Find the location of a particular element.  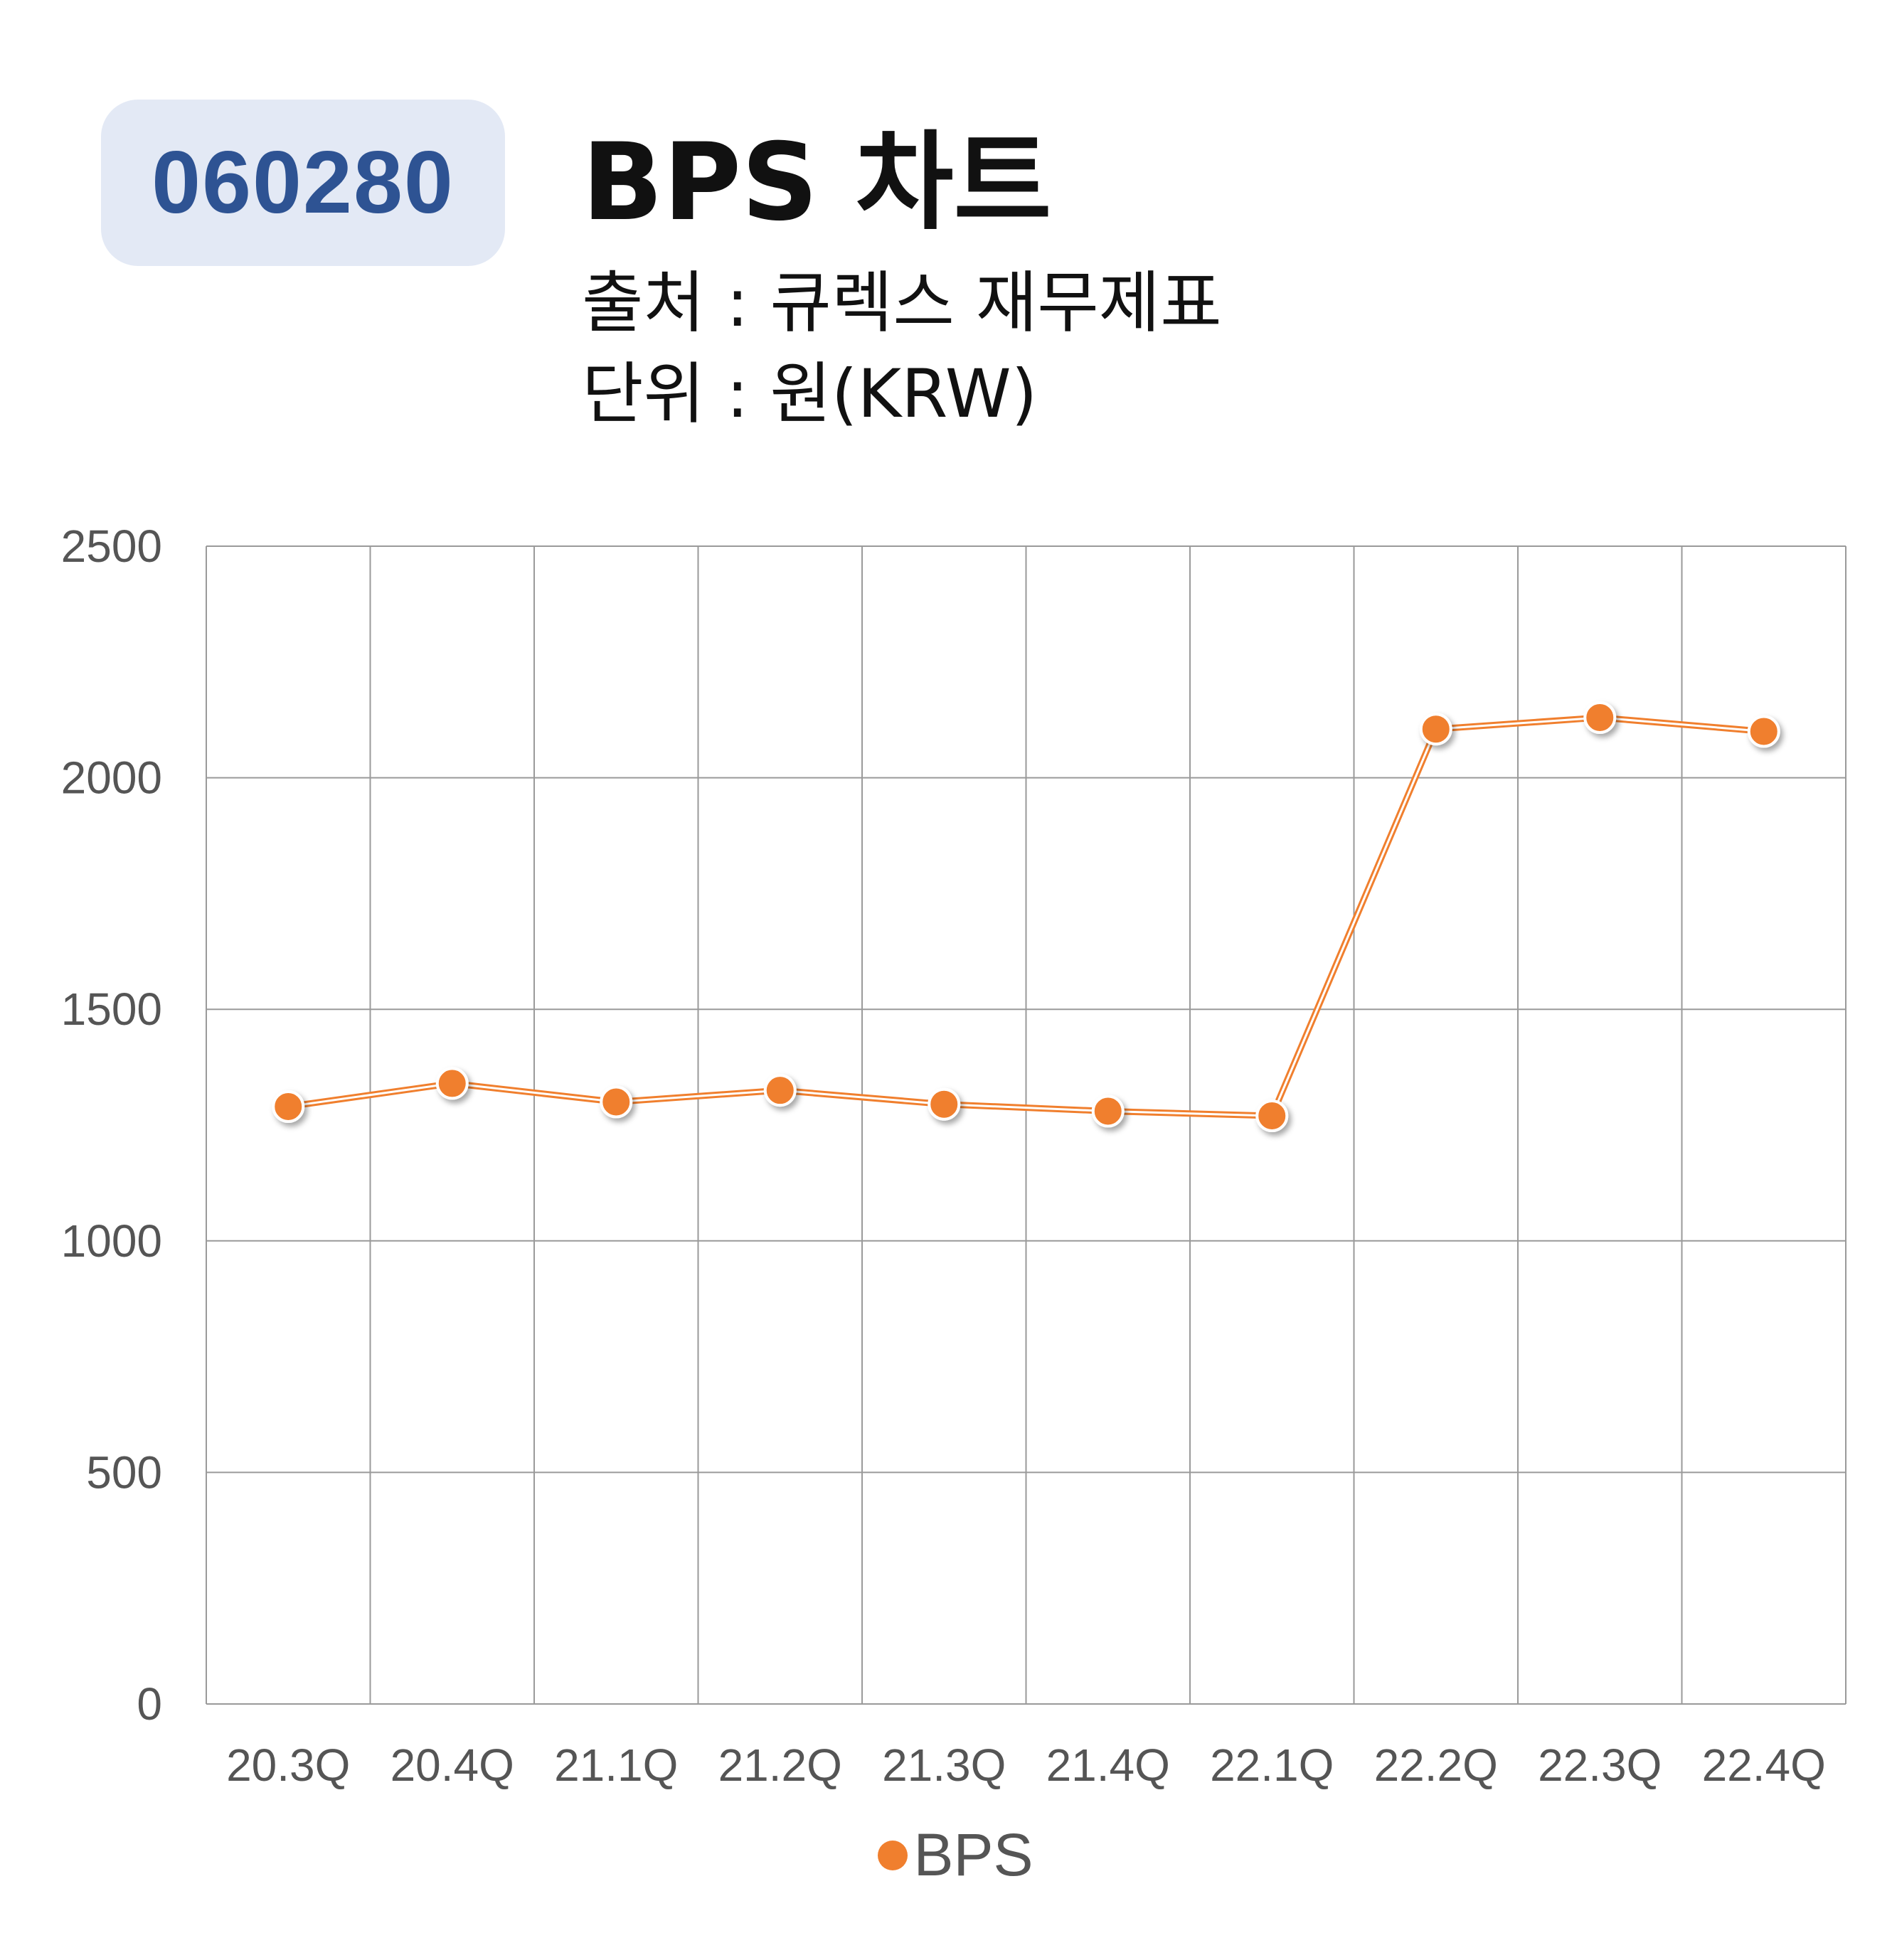

y-tick-label: 0 is located at coordinates (149, 1704).